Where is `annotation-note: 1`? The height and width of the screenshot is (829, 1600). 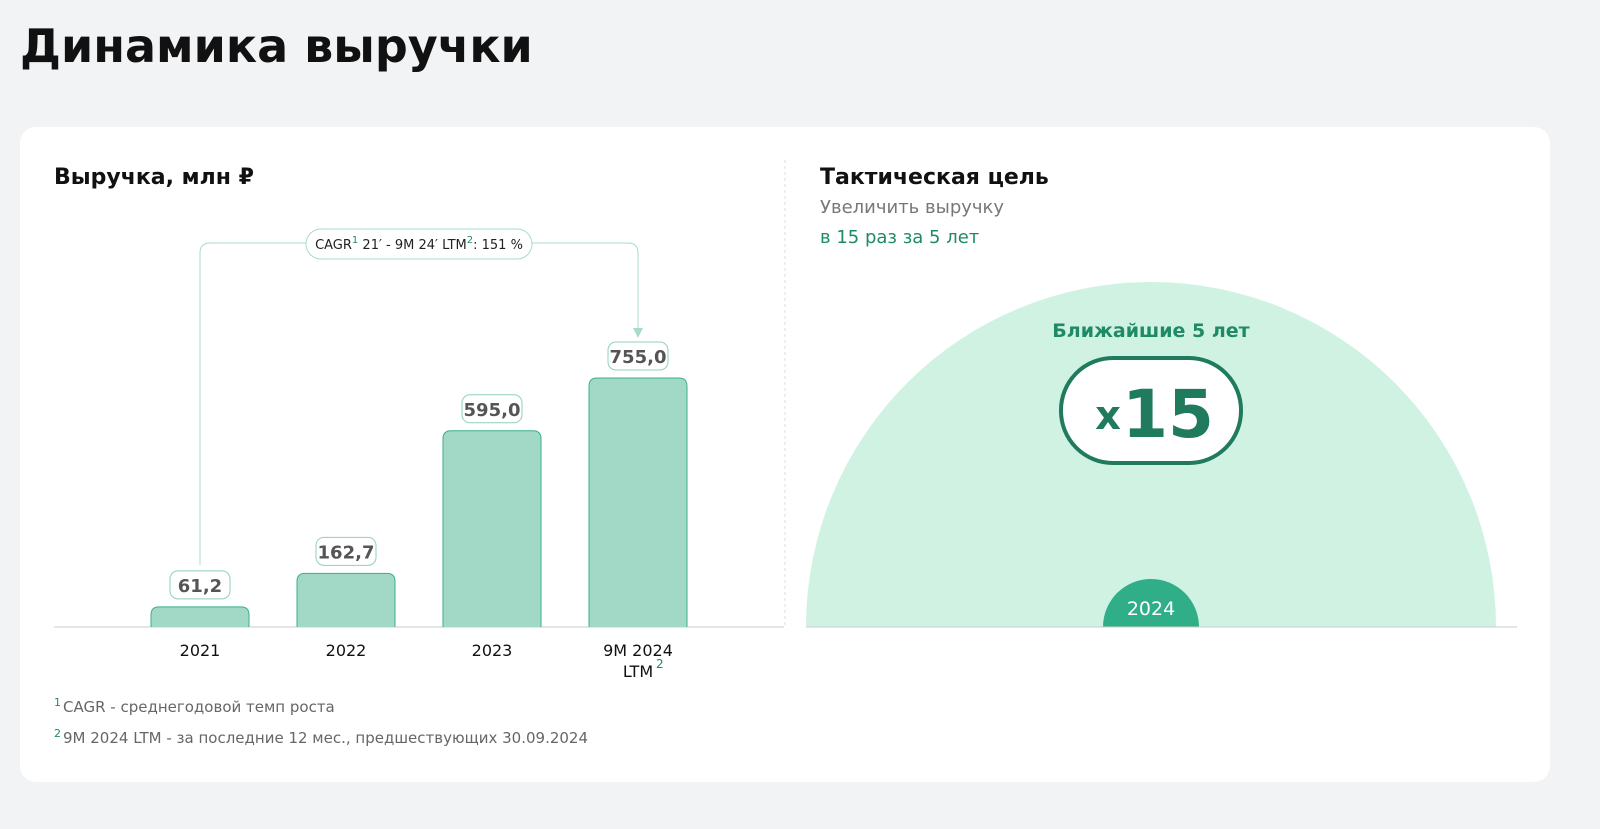
annotation-note: 1 is located at coordinates (355, 240).